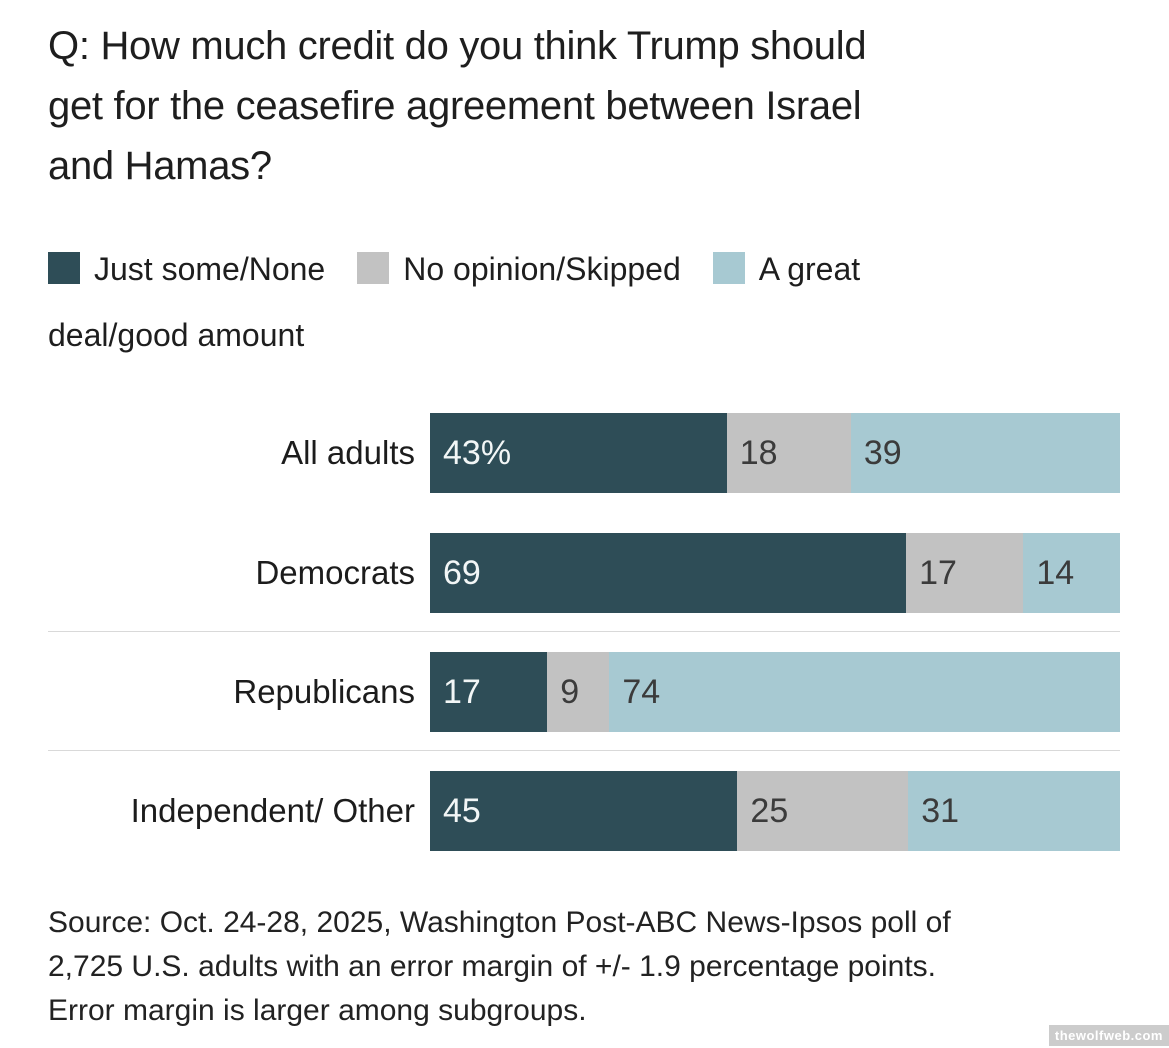 This screenshot has height=1048, width=1169. I want to click on bar-row-all-adults: All adults 43% 18 39, so click(584, 453).